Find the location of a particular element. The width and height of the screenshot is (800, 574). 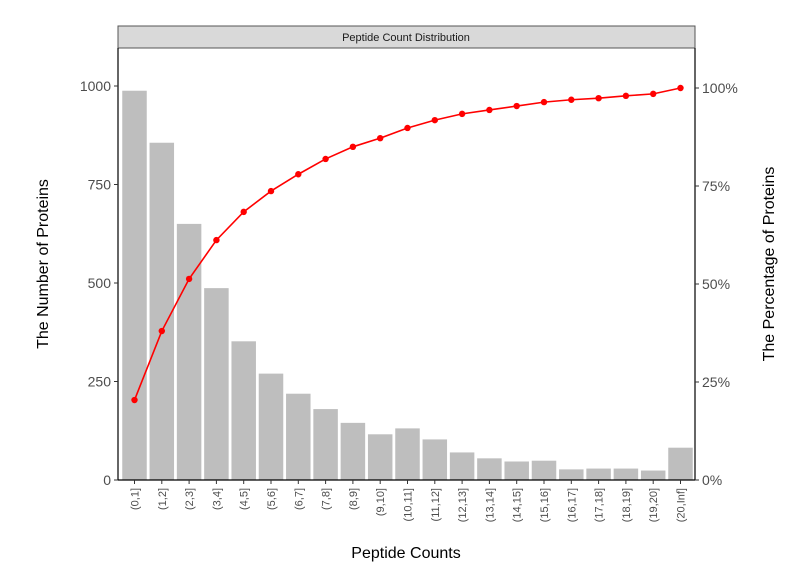

bar-(10,11] is located at coordinates (407, 454).